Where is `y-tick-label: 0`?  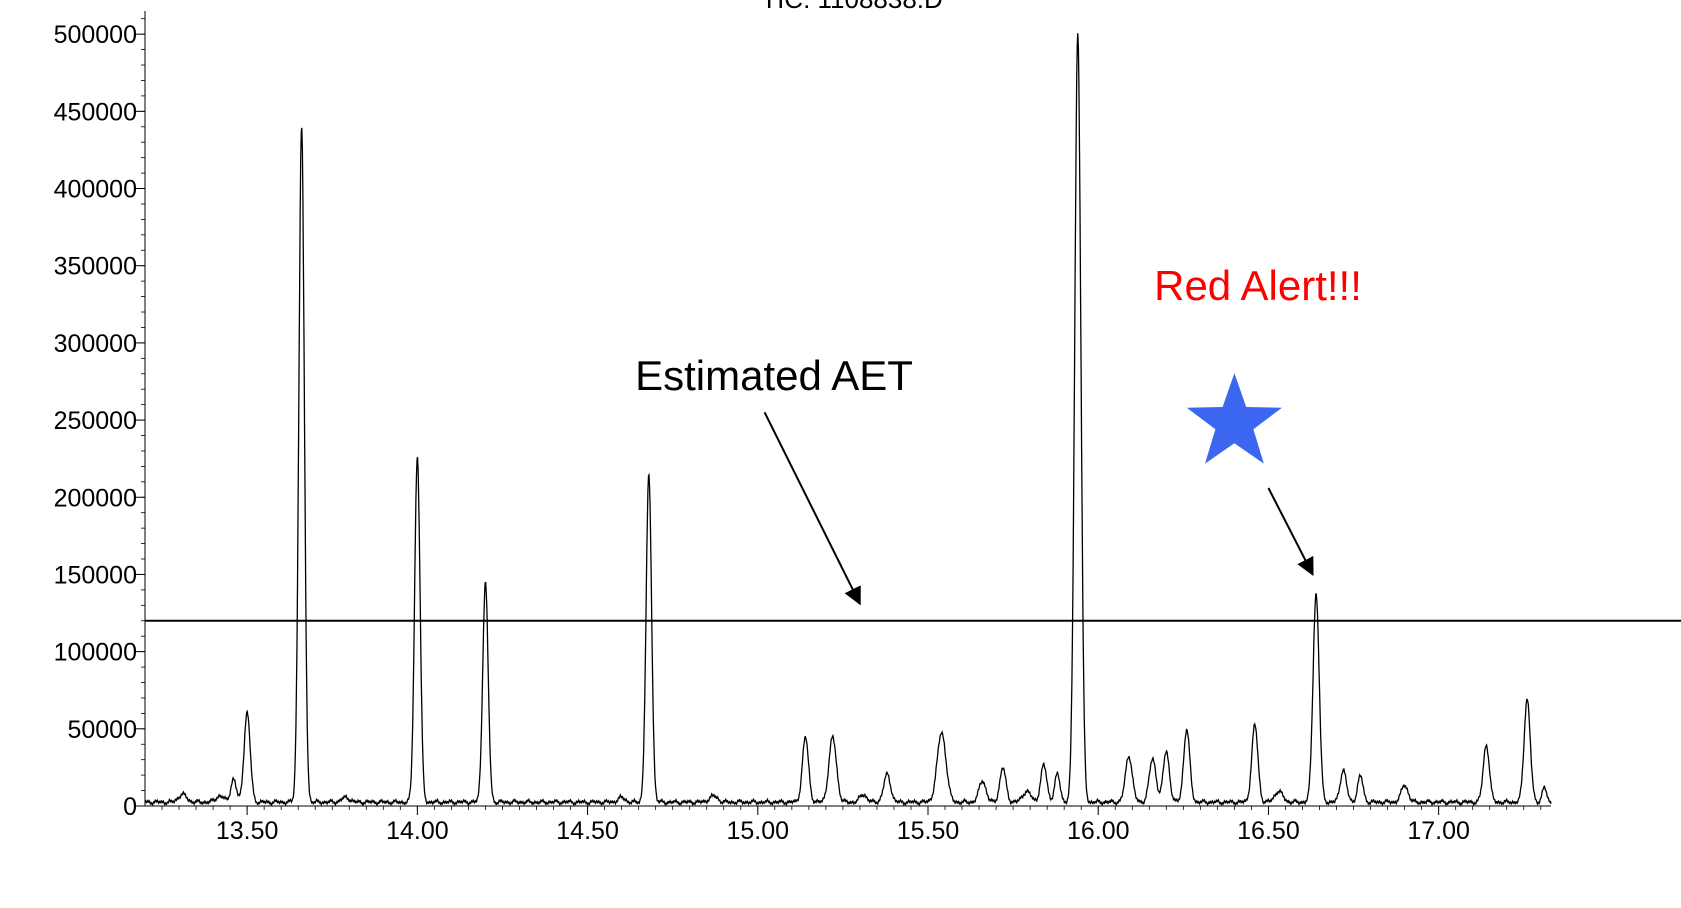
y-tick-label: 0 is located at coordinates (130, 807).